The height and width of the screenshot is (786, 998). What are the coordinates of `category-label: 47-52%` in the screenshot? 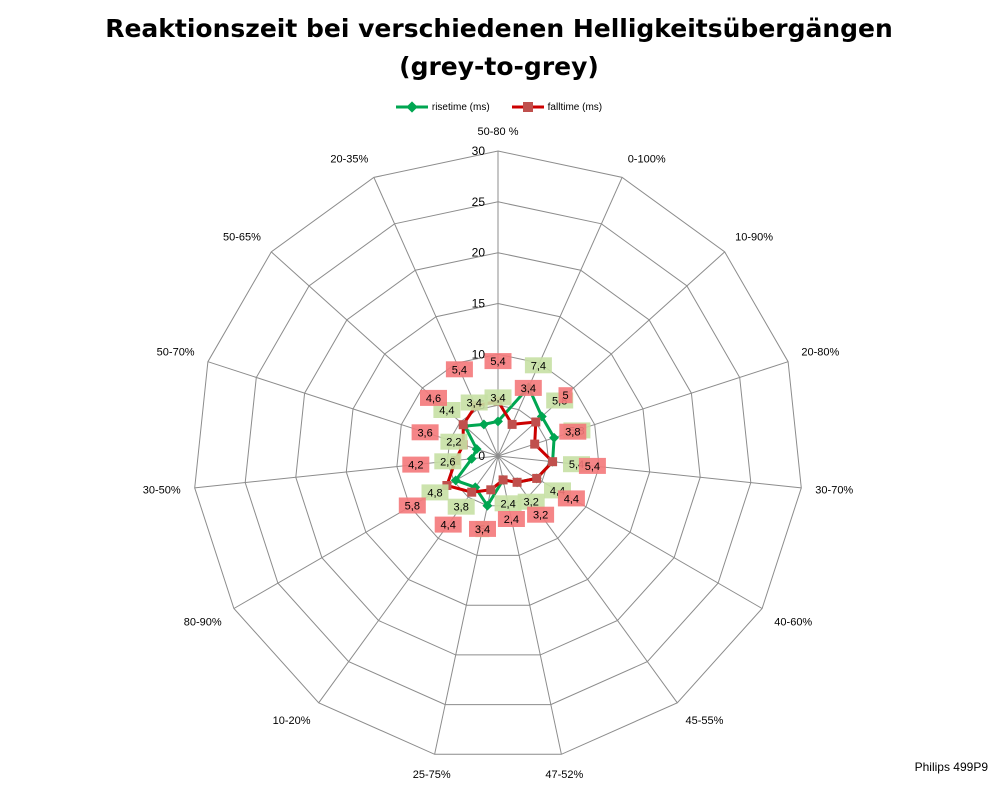 It's located at (564, 775).